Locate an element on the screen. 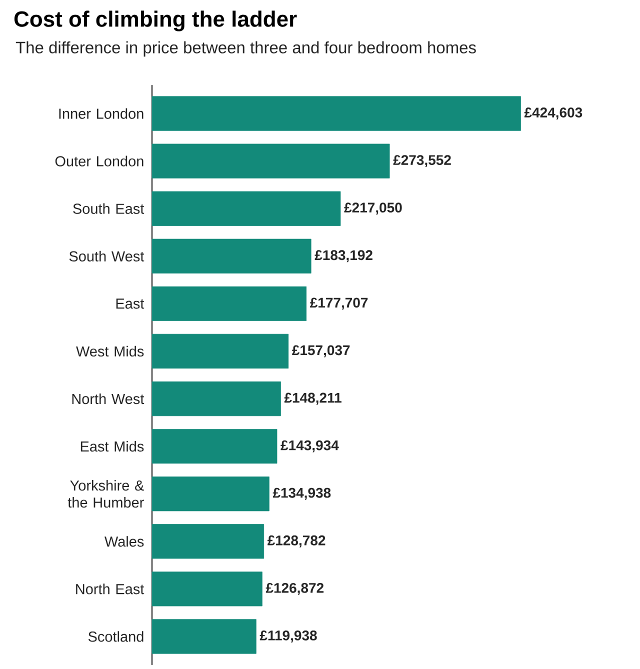 This screenshot has height=669, width=640. y-tick-label: North East is located at coordinates (110, 589).